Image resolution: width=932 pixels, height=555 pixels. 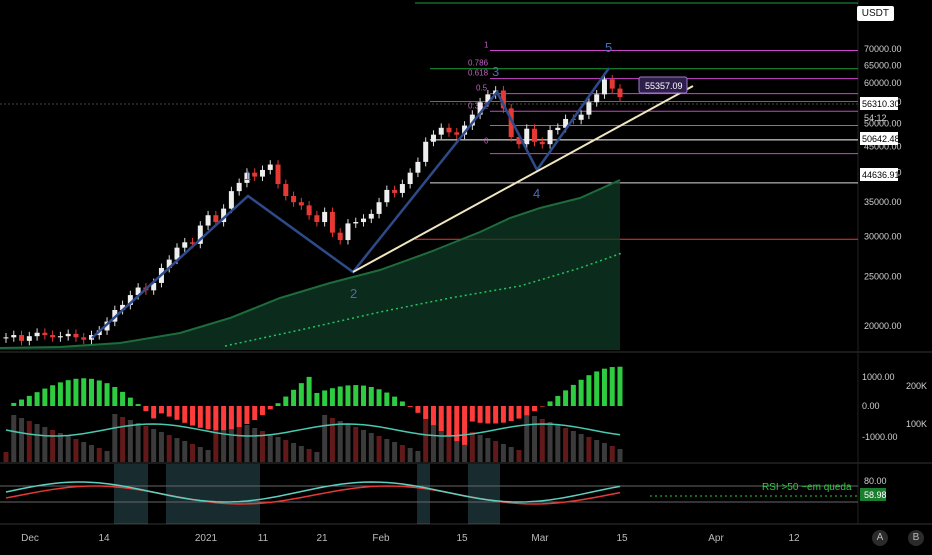 What do you see at coordinates (478, 63) in the screenshot?
I see `fib-label: 0.786` at bounding box center [478, 63].